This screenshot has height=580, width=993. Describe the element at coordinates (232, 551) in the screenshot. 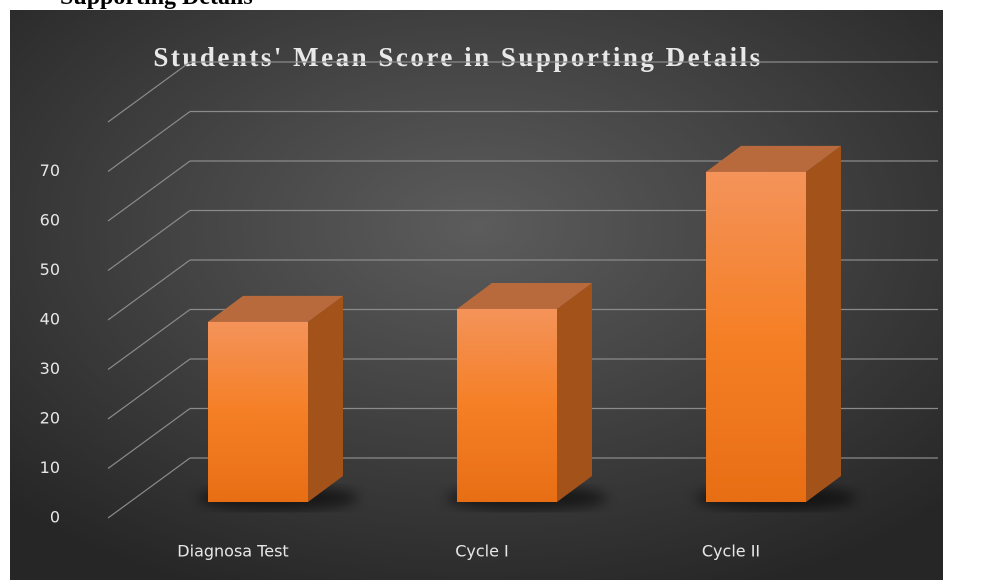

I see `x-tick-label: Diagnosa Test` at that location.